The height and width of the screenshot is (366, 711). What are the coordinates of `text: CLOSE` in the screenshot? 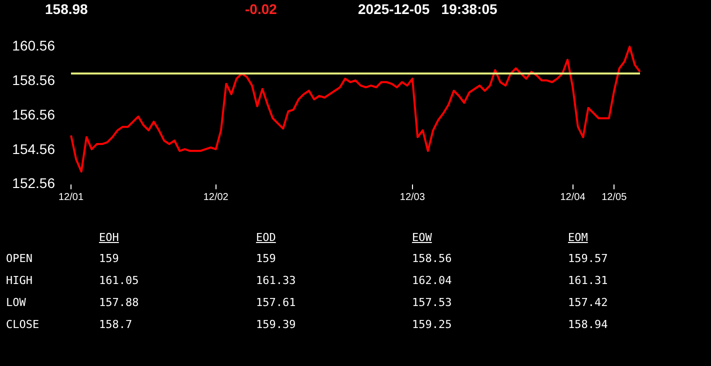 It's located at (23, 324).